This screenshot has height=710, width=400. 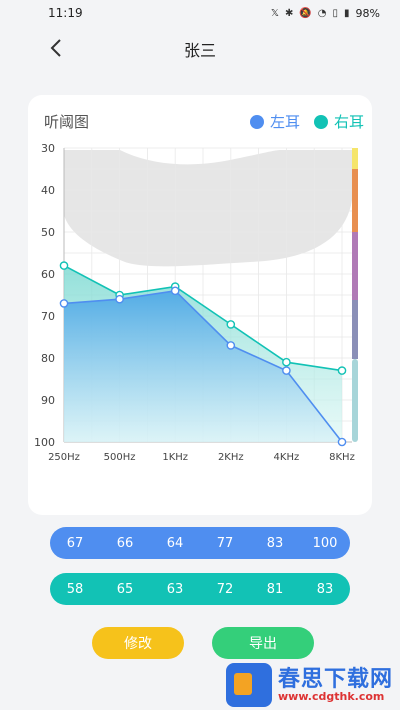 What do you see at coordinates (75, 543) in the screenshot?
I see `left-value-250: 67` at bounding box center [75, 543].